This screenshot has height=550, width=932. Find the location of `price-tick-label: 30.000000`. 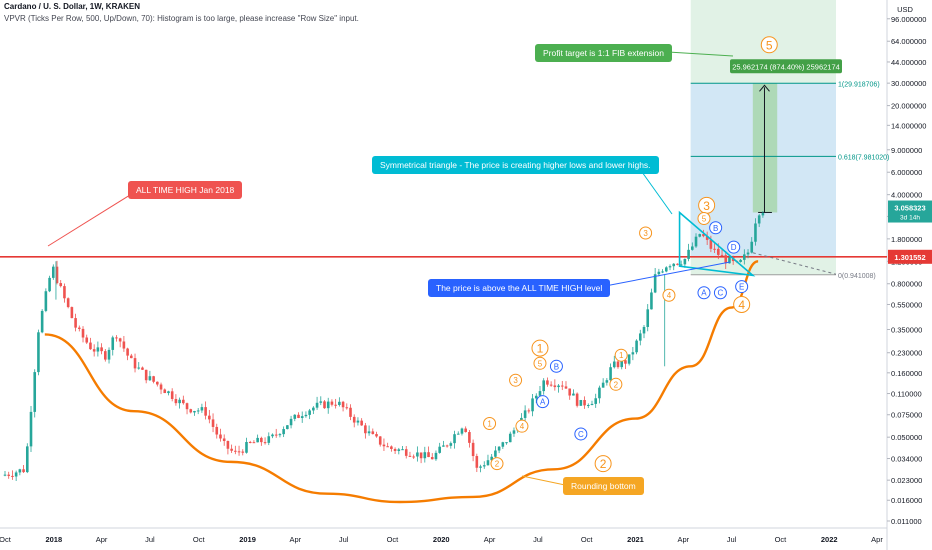

price-tick-label: 30.000000 is located at coordinates (908, 83).